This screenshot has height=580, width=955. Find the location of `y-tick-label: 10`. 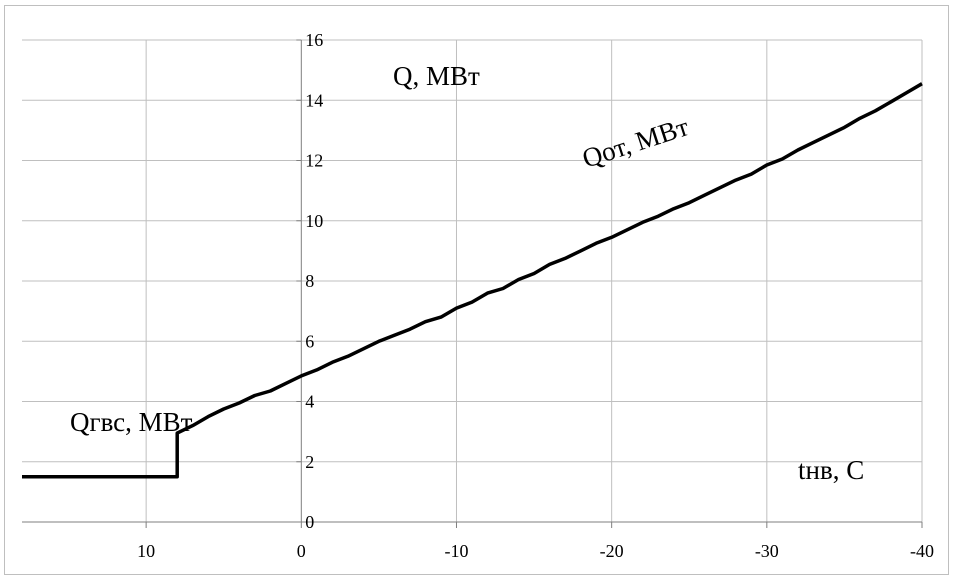

y-tick-label: 10 is located at coordinates (314, 221).